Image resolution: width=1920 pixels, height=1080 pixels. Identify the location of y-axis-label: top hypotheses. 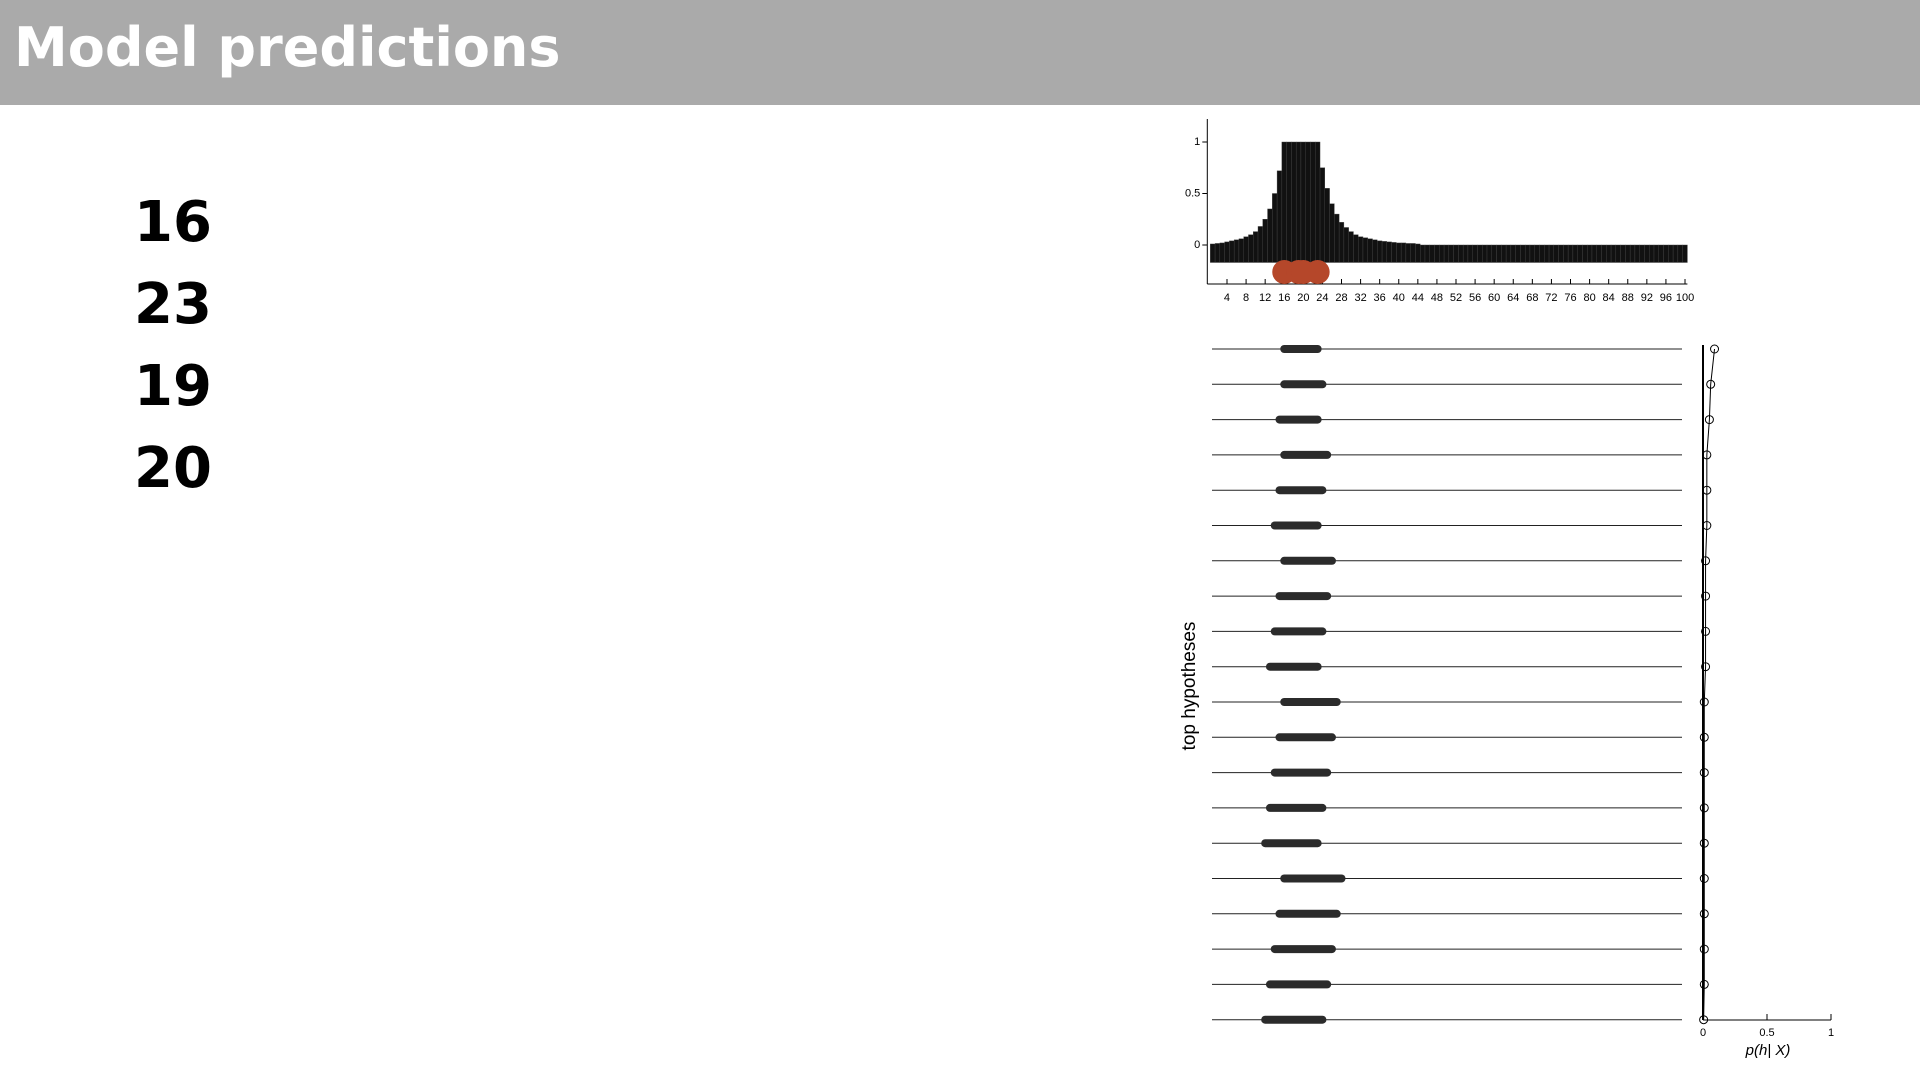
(1189, 686).